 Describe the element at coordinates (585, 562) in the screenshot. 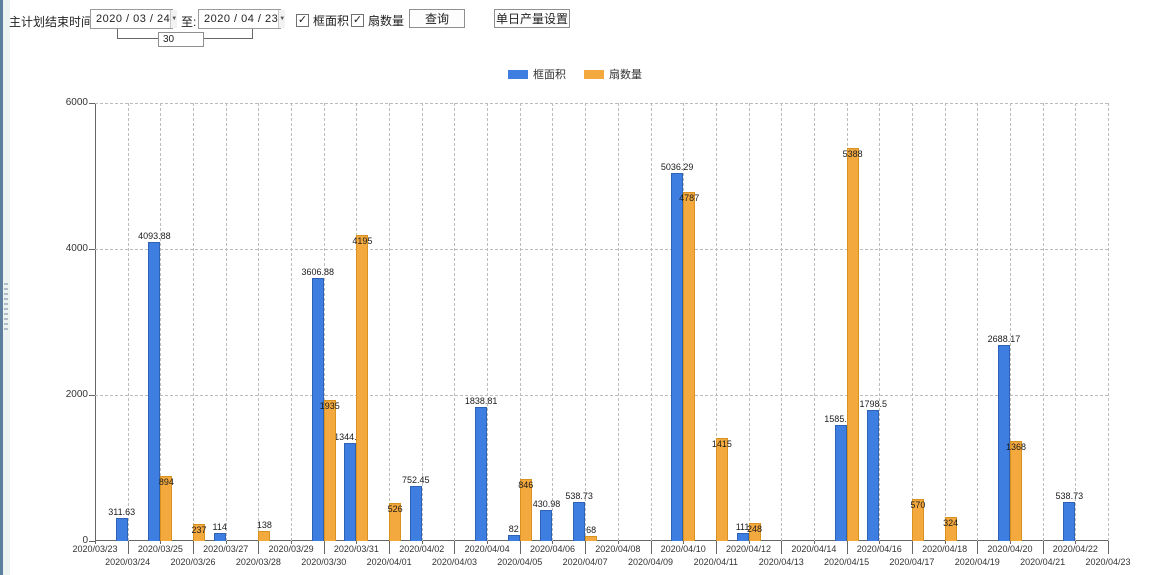

I see `x-axis-date-label: 2020/04/07` at that location.